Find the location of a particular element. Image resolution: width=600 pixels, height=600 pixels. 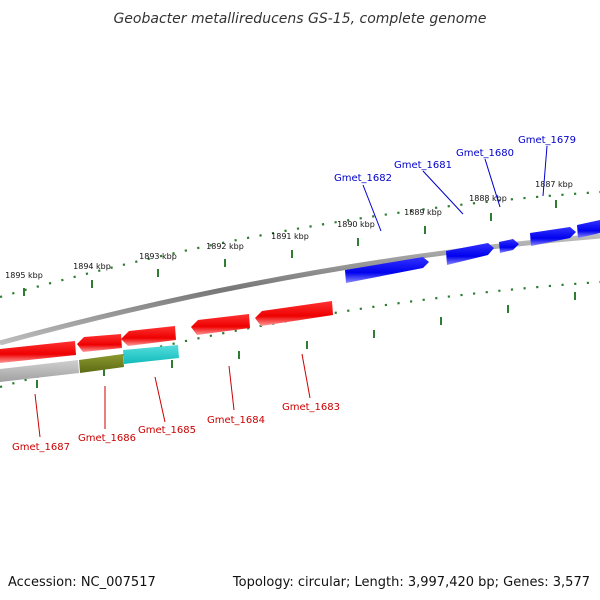

label-gmet-1679: Gmet_1679 is located at coordinates (547, 140).